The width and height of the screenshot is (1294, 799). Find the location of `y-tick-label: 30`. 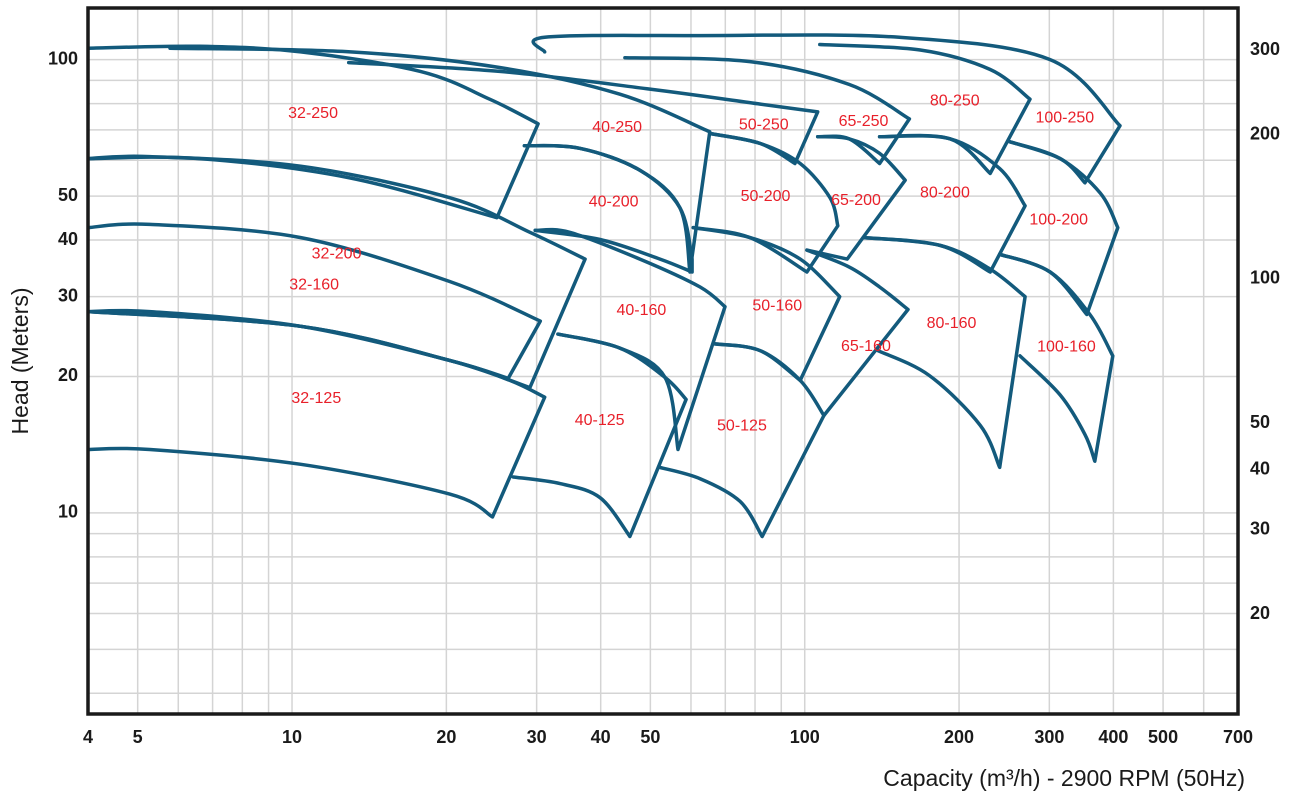

y-tick-label: 30 is located at coordinates (68, 295).